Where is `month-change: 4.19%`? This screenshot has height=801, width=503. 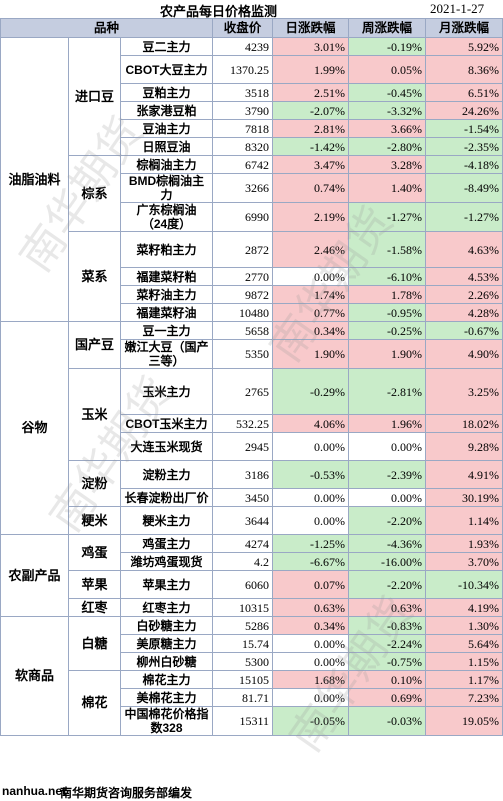 month-change: 4.19% is located at coordinates (464, 607).